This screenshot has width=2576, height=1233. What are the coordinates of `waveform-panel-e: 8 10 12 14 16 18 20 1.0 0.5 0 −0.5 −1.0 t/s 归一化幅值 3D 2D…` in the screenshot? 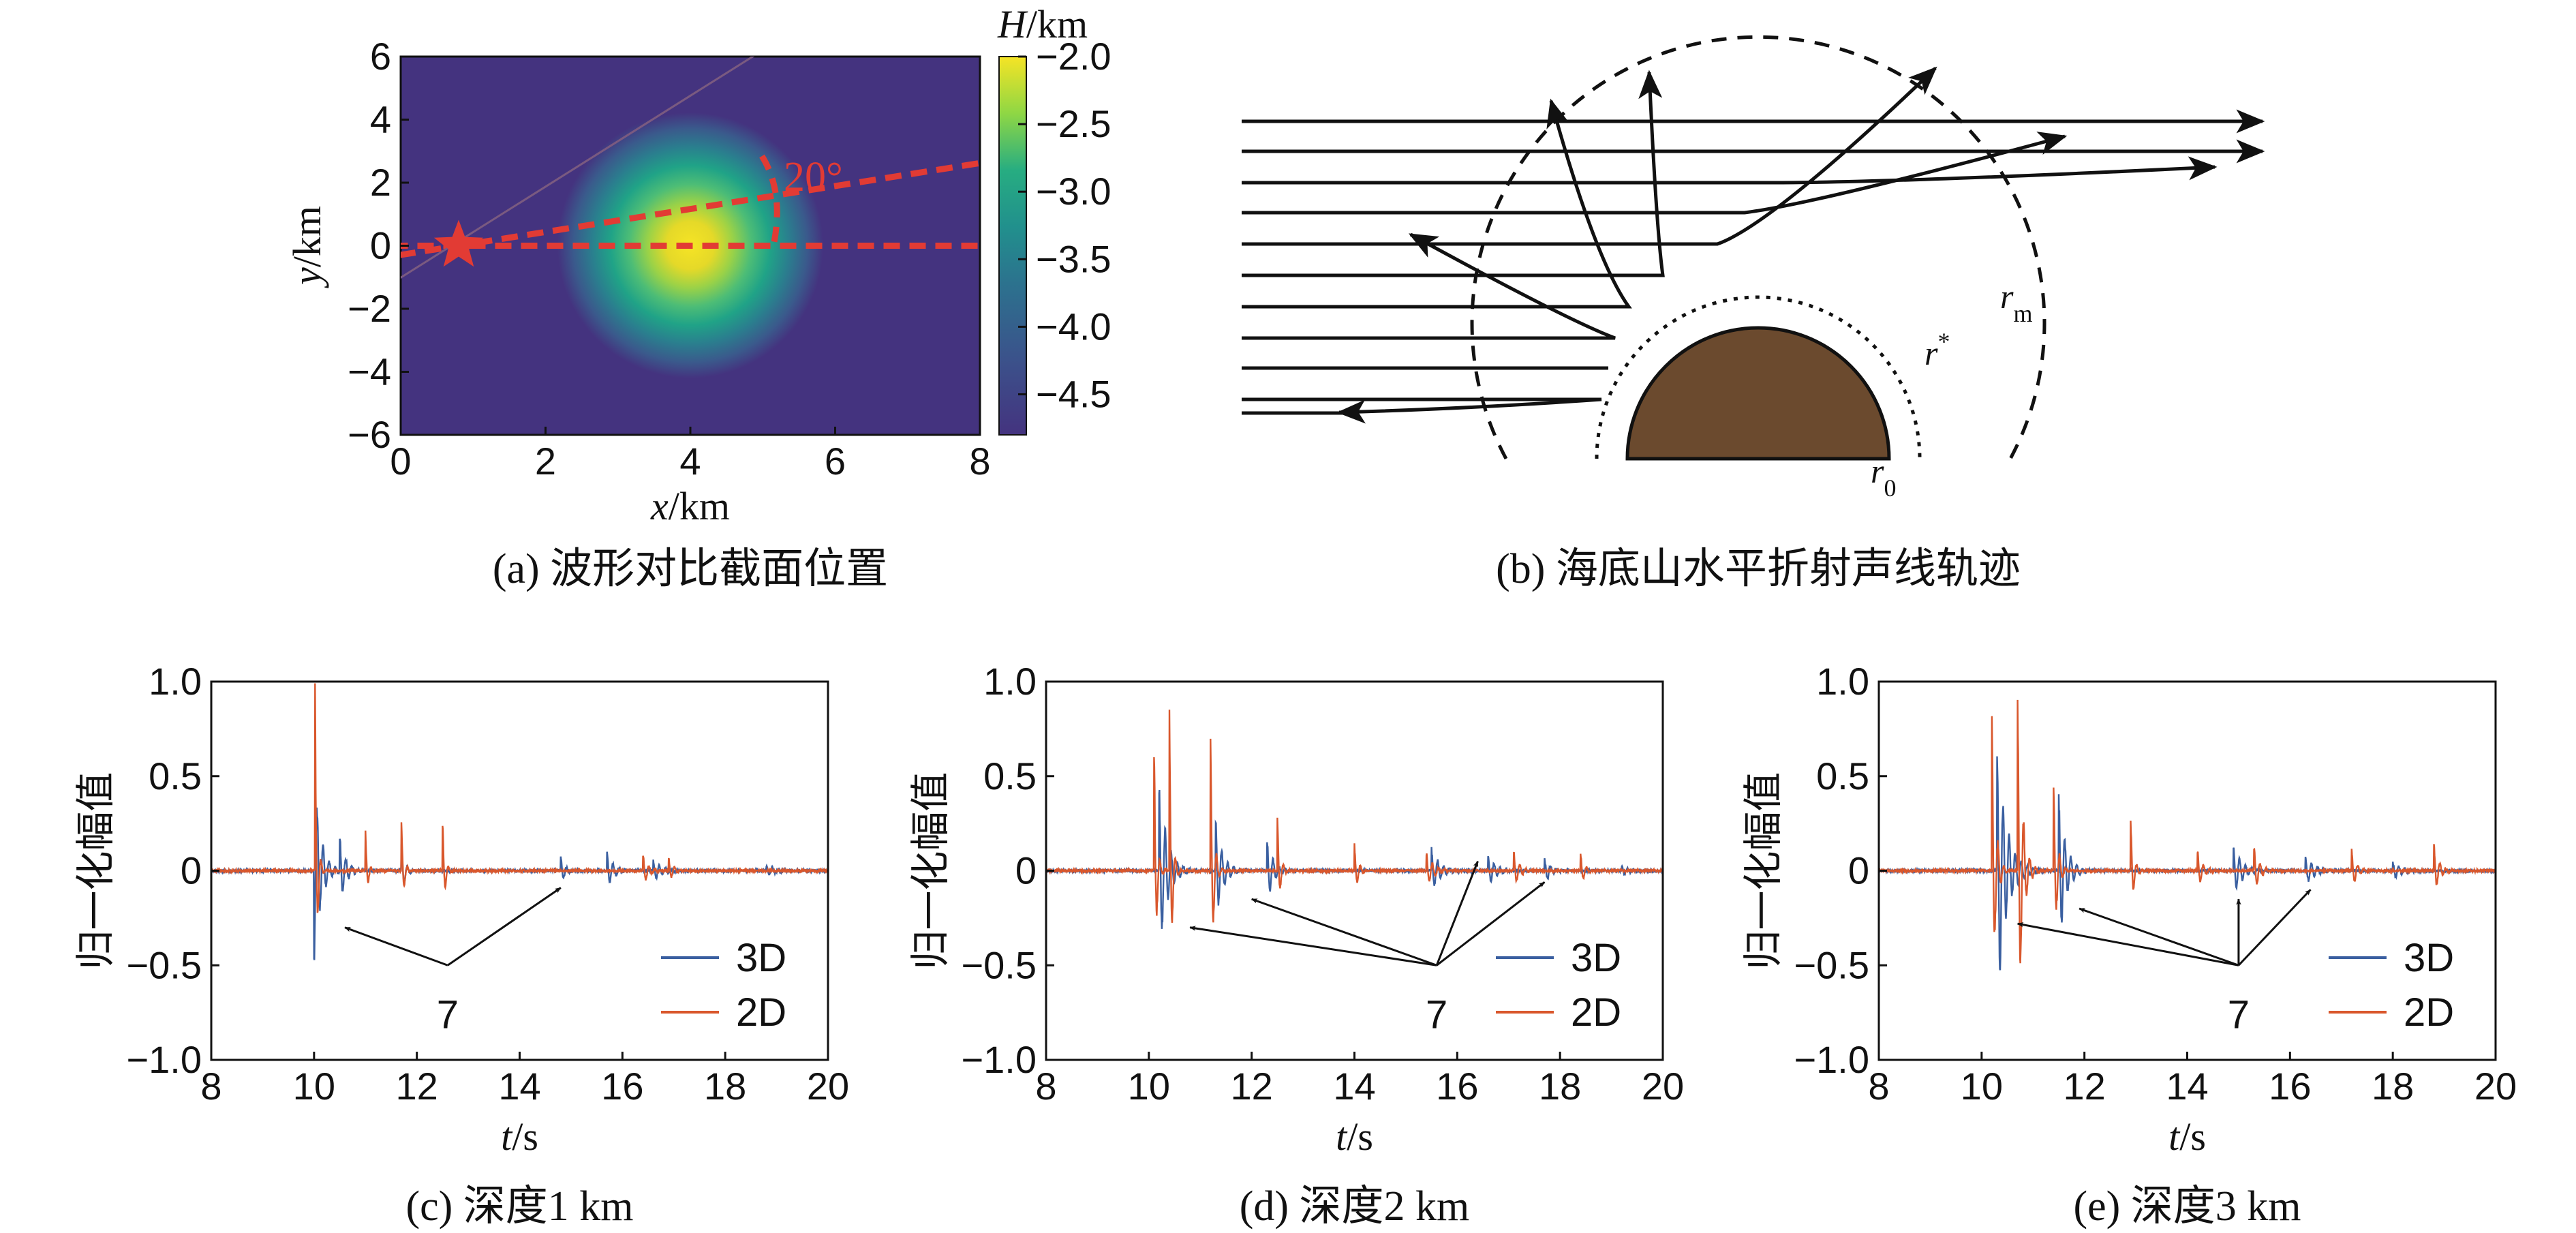 It's located at (2129, 945).